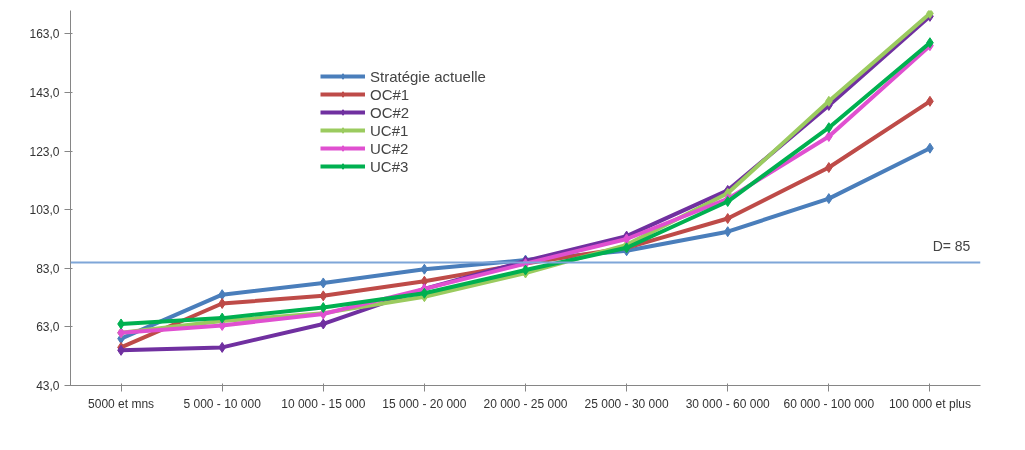 The image size is (1025, 450). I want to click on legend-label: UC#2, so click(389, 148).